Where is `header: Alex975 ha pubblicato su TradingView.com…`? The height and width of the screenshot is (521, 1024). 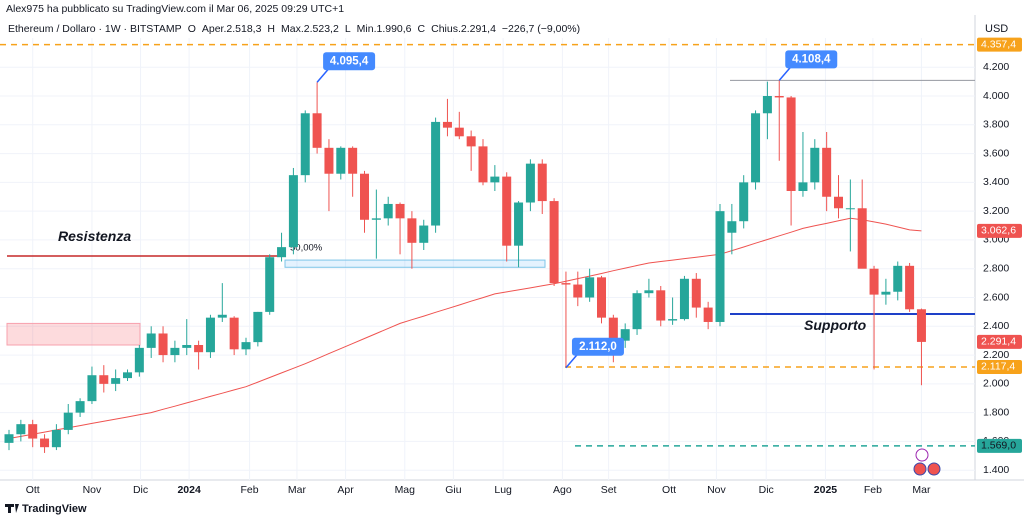
header: Alex975 ha pubblicato su TradingView.com… is located at coordinates (175, 9).